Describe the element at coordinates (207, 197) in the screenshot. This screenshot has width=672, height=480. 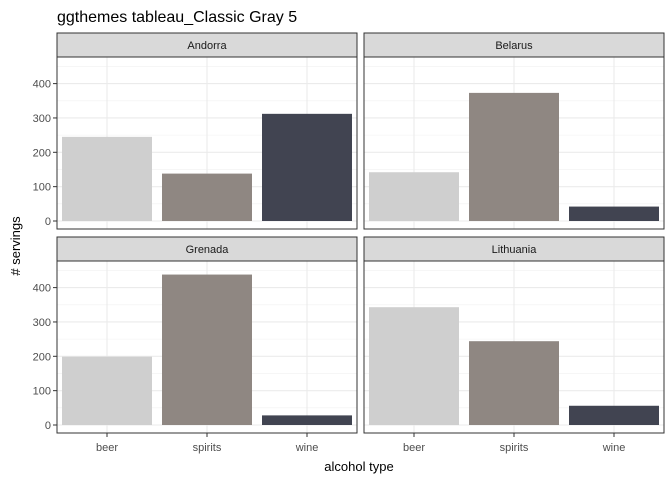
I see `bar-andorra-spirits` at that location.